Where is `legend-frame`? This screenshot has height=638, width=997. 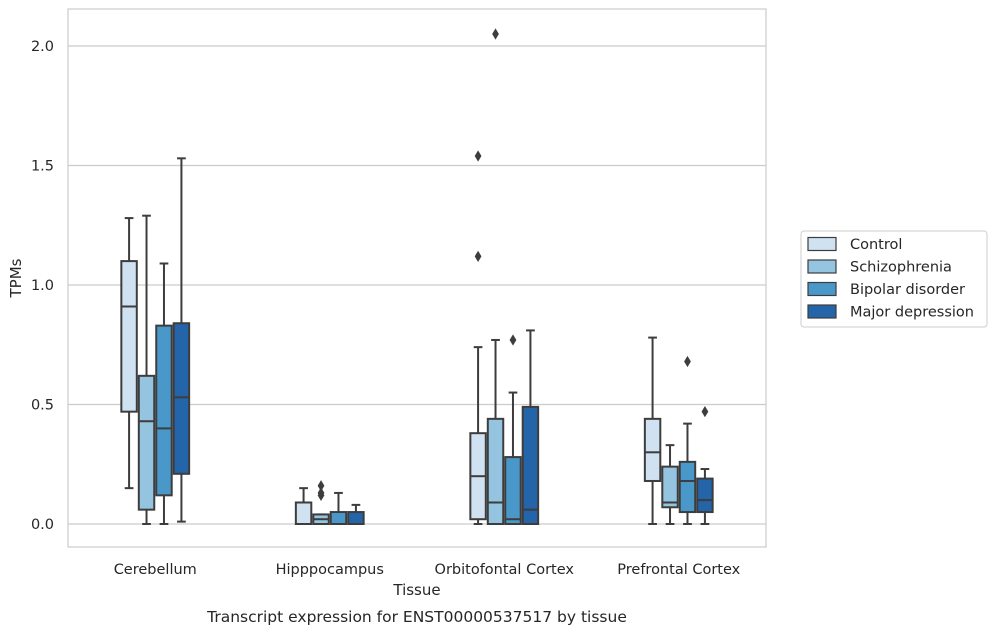 legend-frame is located at coordinates (894, 279).